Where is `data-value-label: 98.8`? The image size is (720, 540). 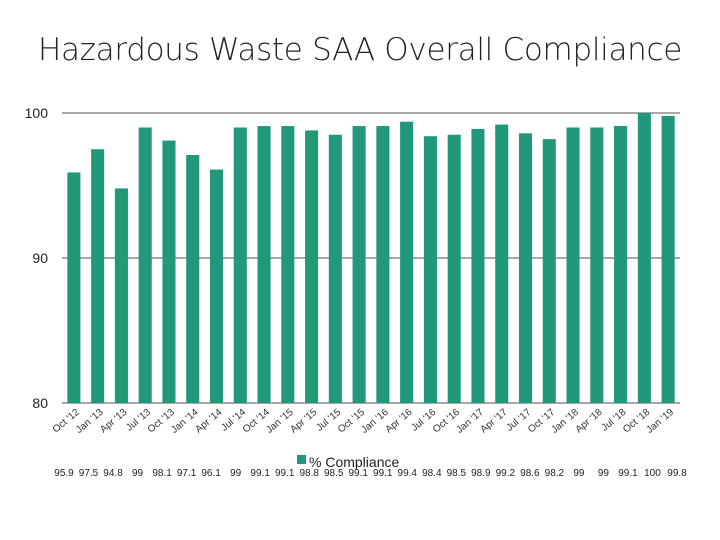
data-value-label: 98.8 is located at coordinates (309, 473).